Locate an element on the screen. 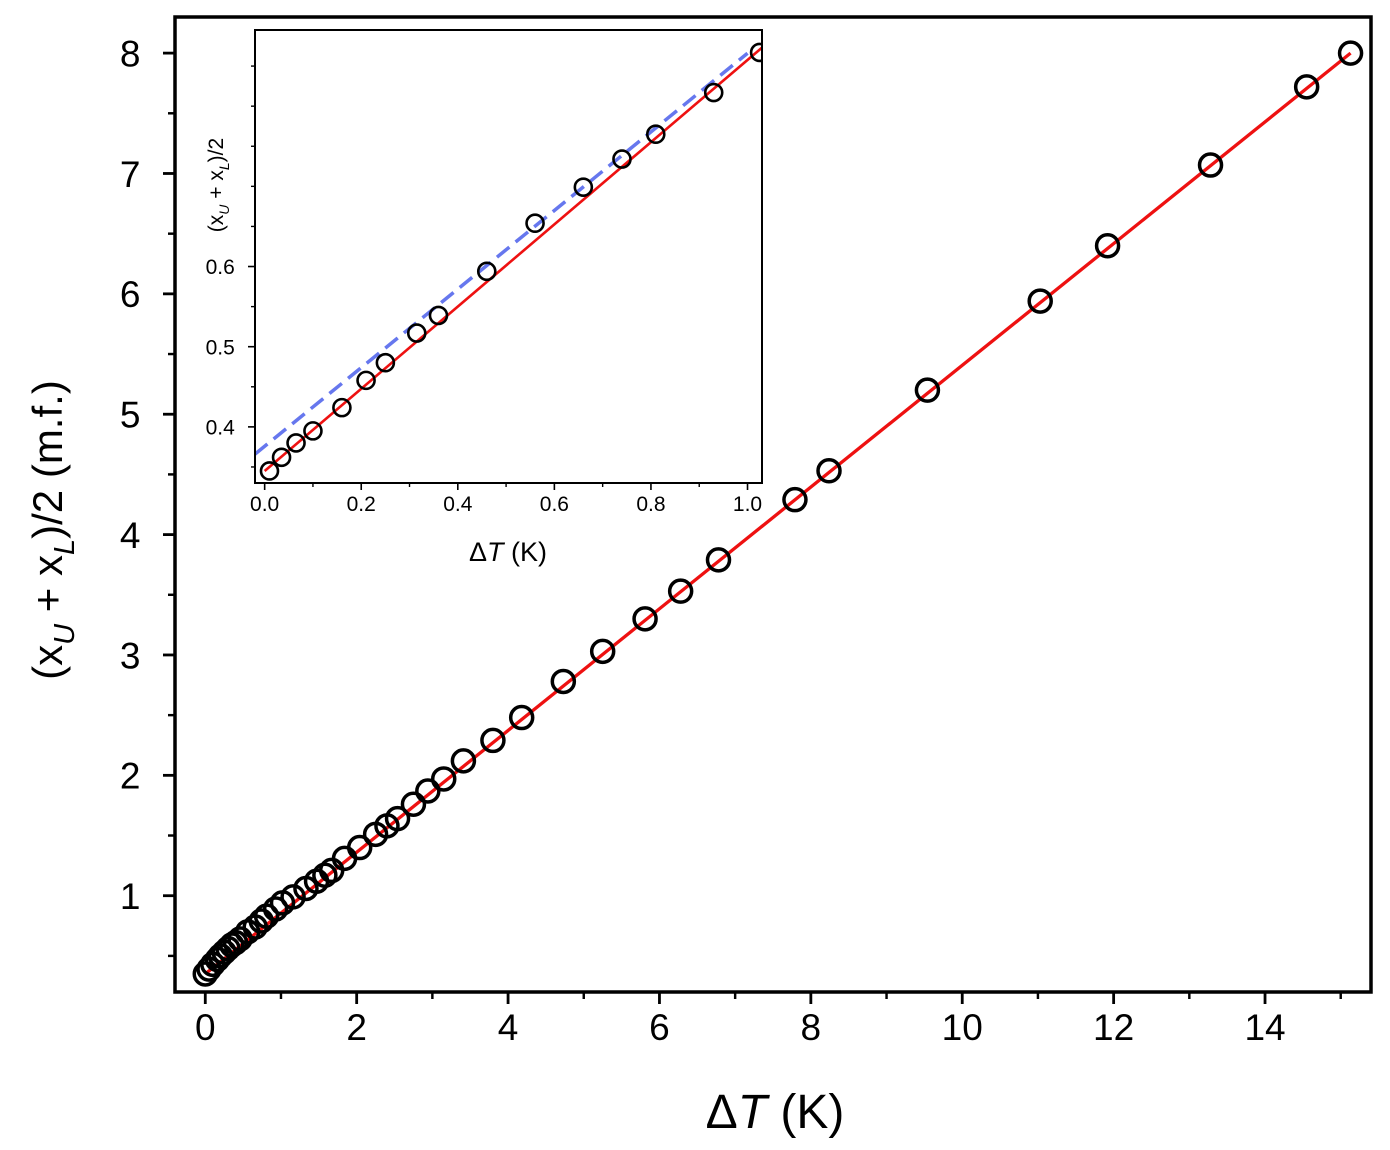 Image resolution: width=1390 pixels, height=1150 pixels. main-y-tick-label: 2 is located at coordinates (130, 776).